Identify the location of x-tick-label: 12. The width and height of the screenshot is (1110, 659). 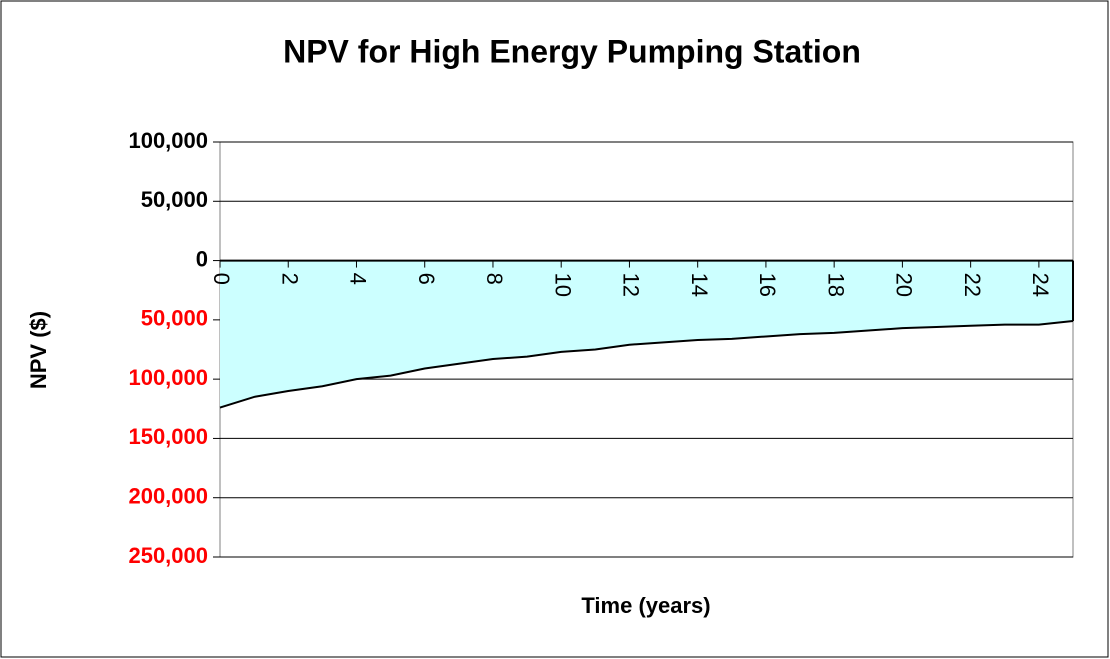
(631, 285).